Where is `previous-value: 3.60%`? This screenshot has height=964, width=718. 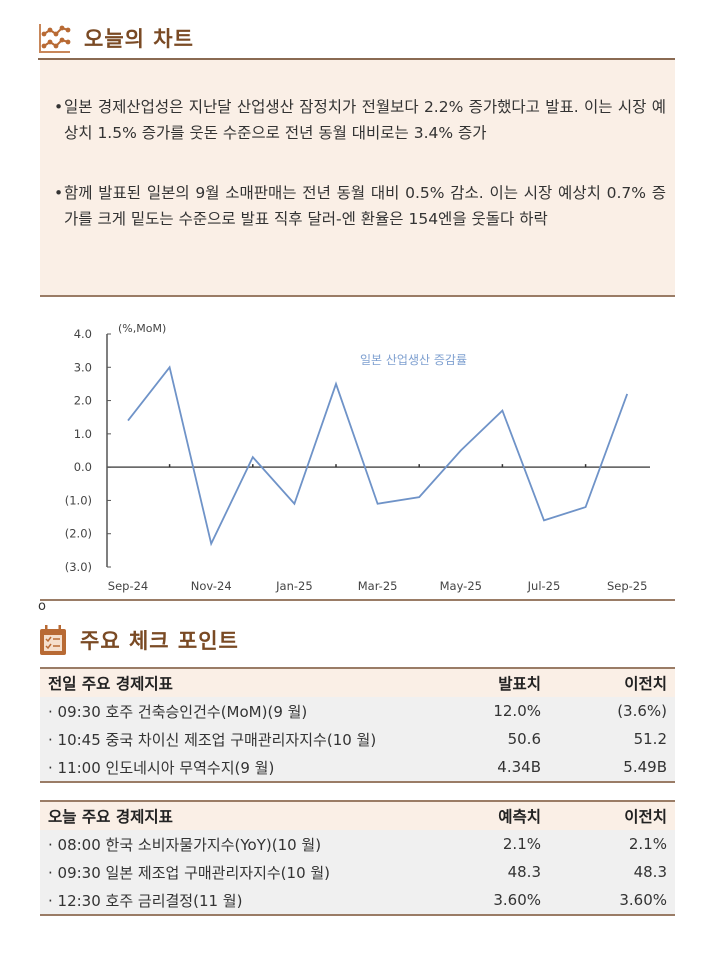
previous-value: 3.60% is located at coordinates (612, 900).